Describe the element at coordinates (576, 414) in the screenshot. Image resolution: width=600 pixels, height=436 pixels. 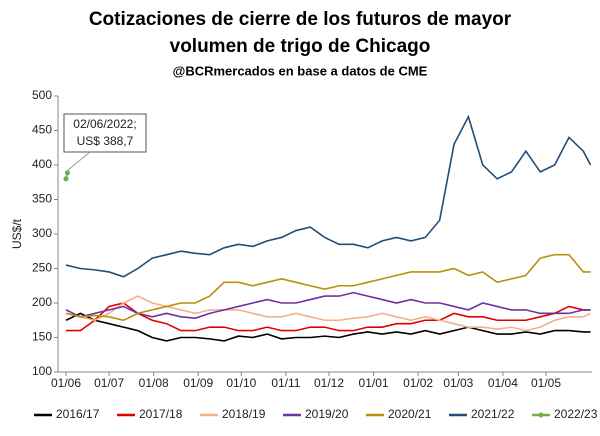
I see `legend-label: 2022/23` at that location.